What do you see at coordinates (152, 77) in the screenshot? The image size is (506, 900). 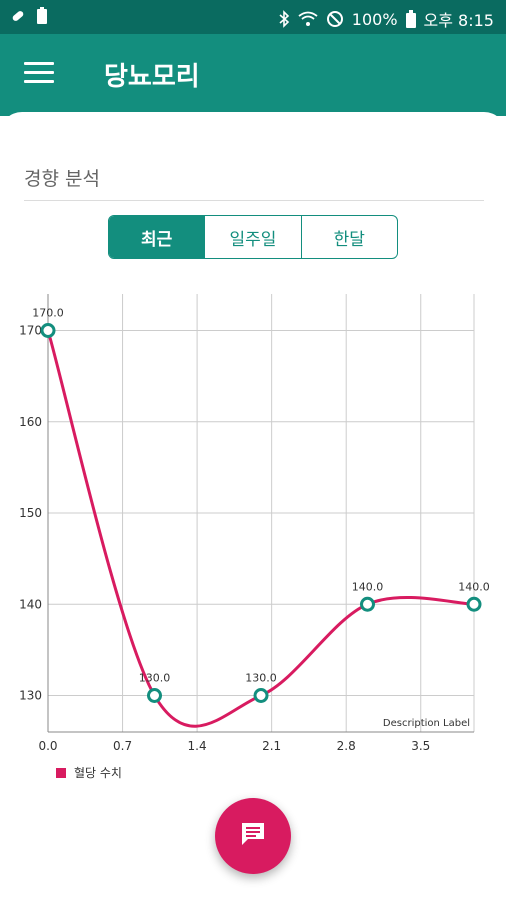 I see `app-title: 당뇨모리` at bounding box center [152, 77].